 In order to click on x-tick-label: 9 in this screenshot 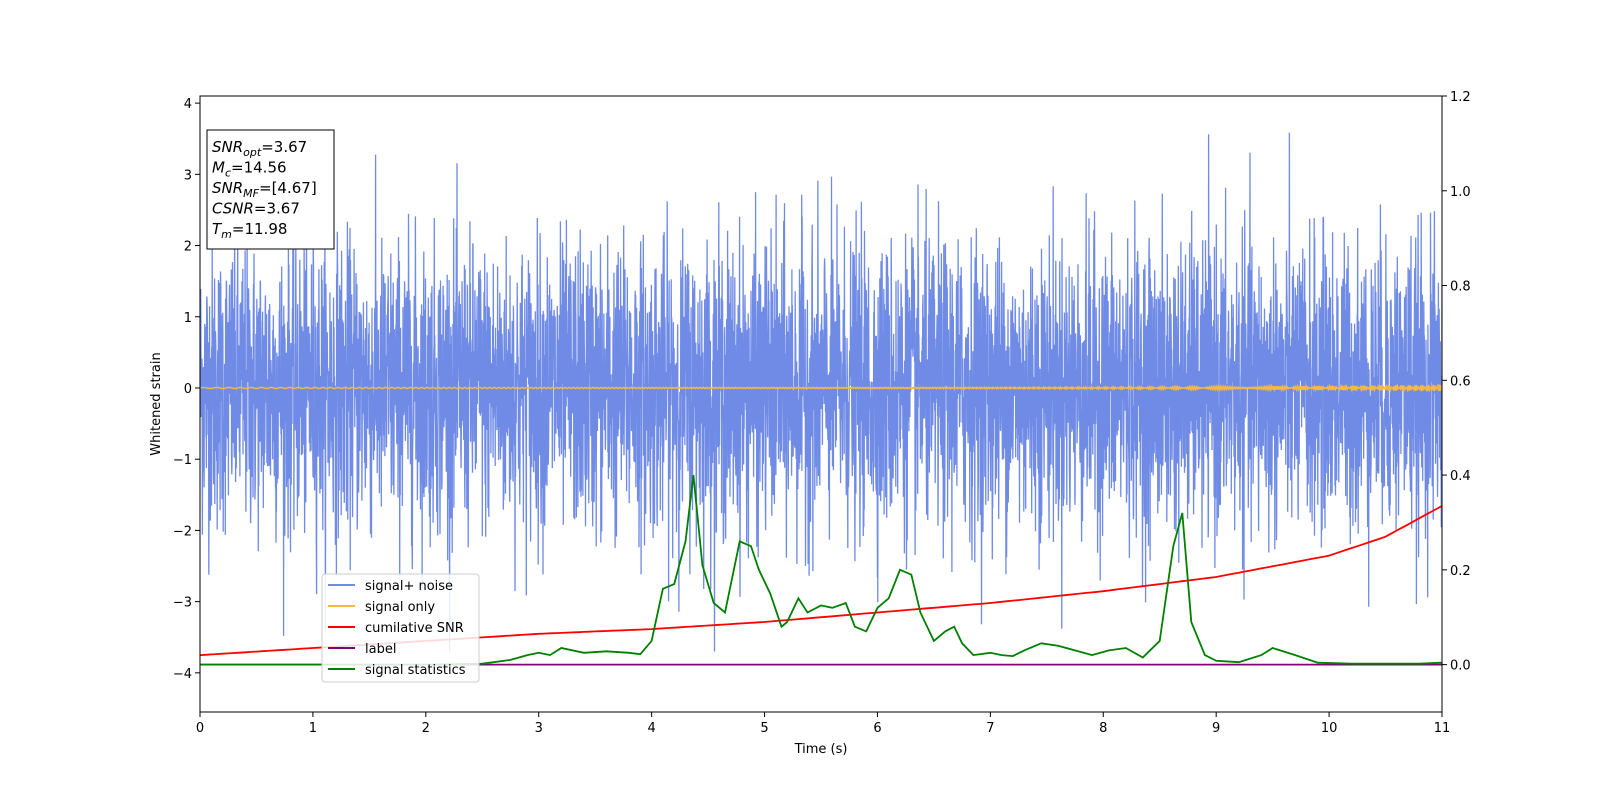, I will do `click(1216, 728)`.